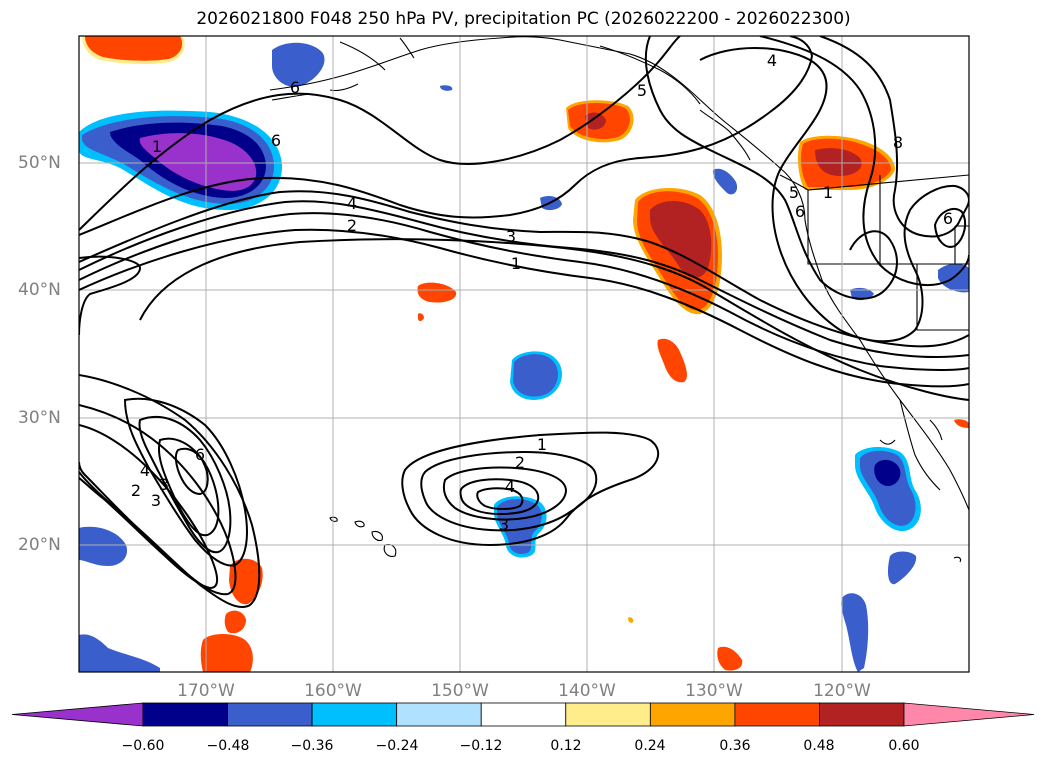 This screenshot has height=765, width=1047. I want to click on colorbar-tick-label: −0.36, so click(312, 746).